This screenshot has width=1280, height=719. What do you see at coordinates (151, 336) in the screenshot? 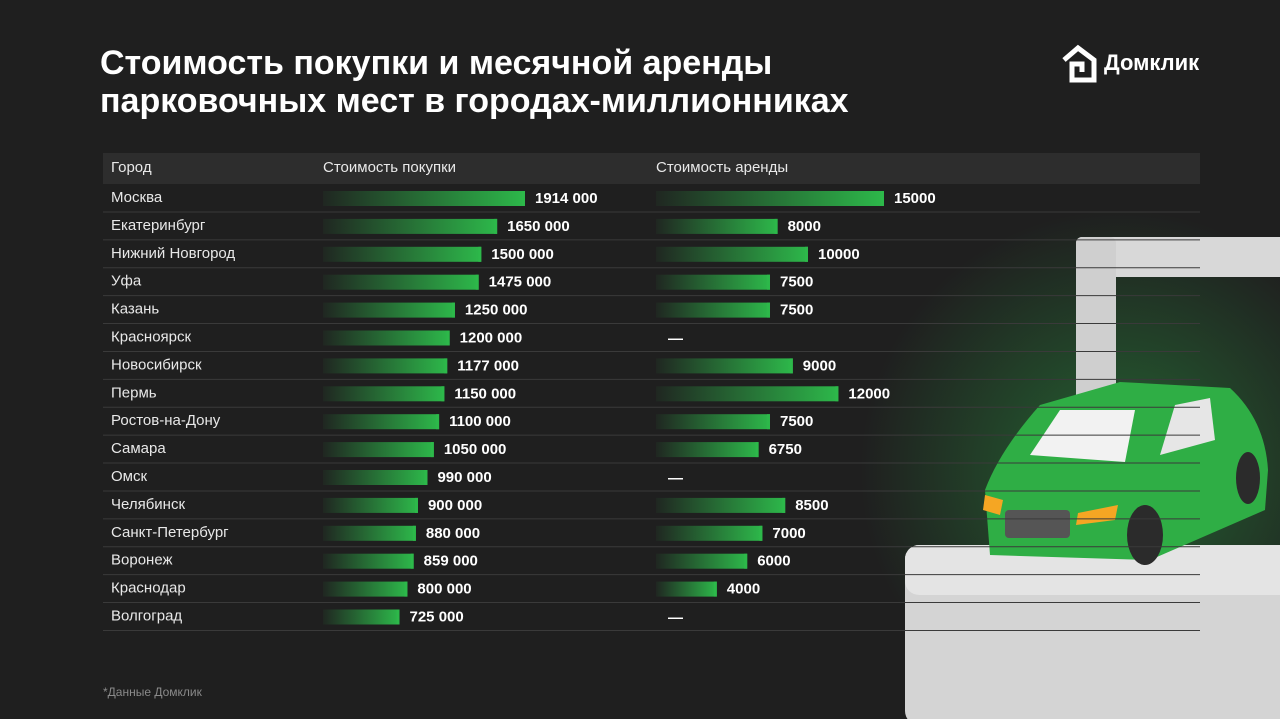
I see `row-label: Красноярск` at bounding box center [151, 336].